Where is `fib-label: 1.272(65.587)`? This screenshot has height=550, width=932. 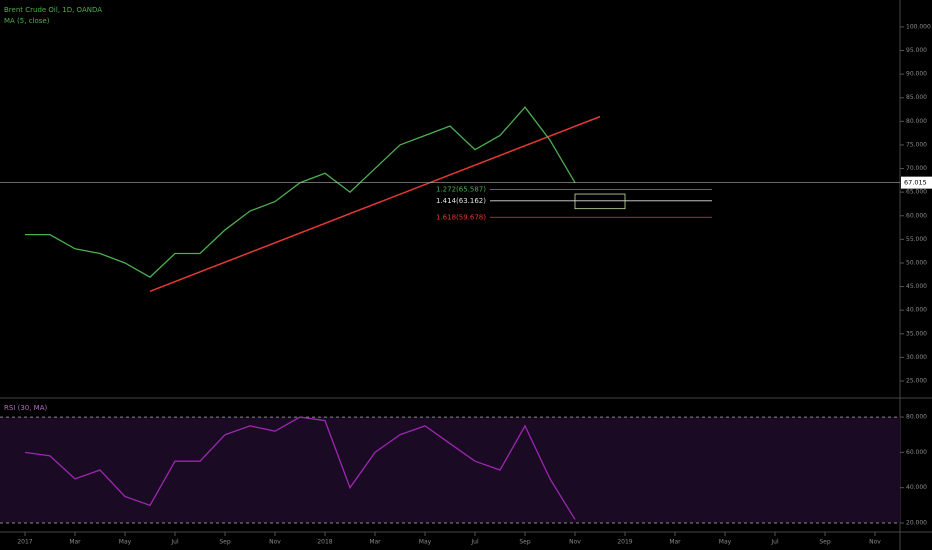
fib-label: 1.272(65.587) is located at coordinates (461, 189).